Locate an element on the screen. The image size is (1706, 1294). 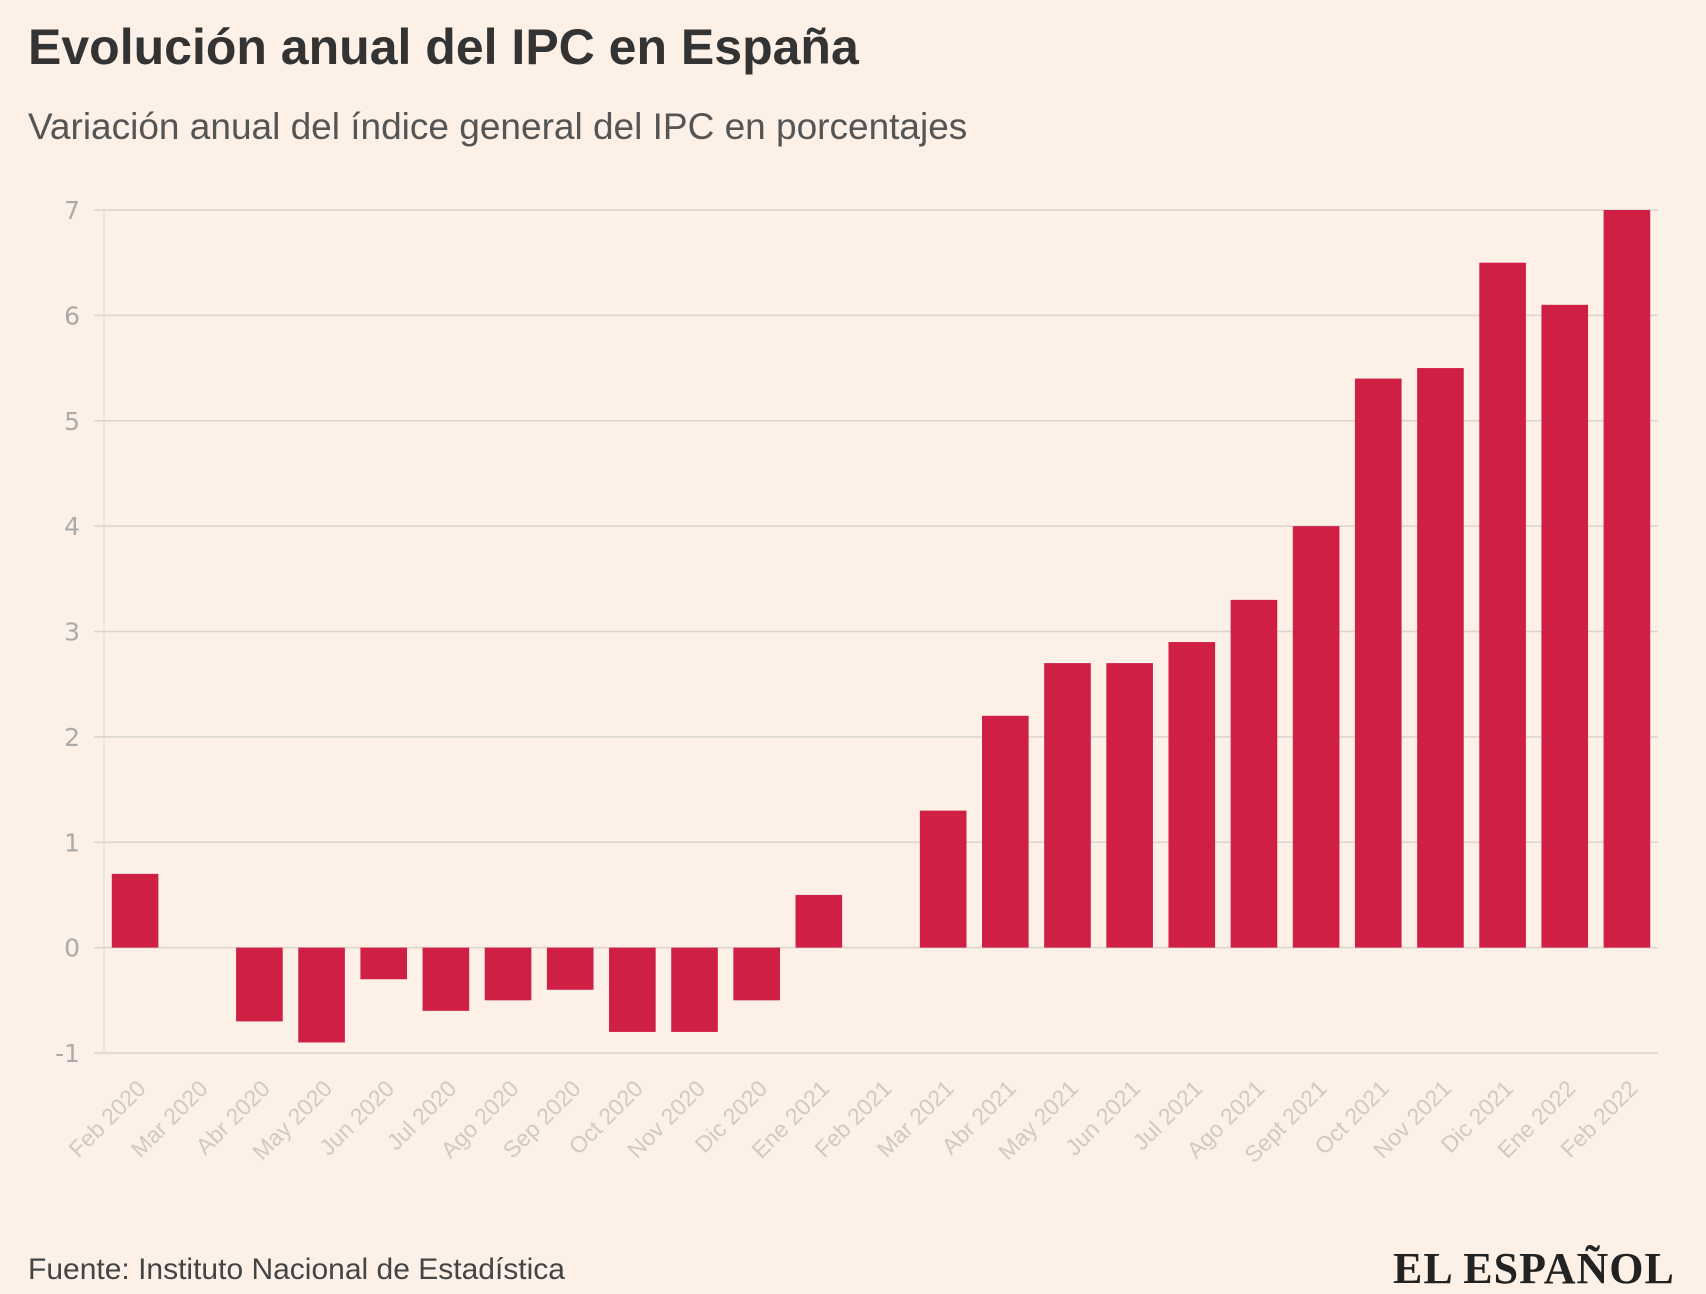
y-tick-label: 3 is located at coordinates (72, 632).